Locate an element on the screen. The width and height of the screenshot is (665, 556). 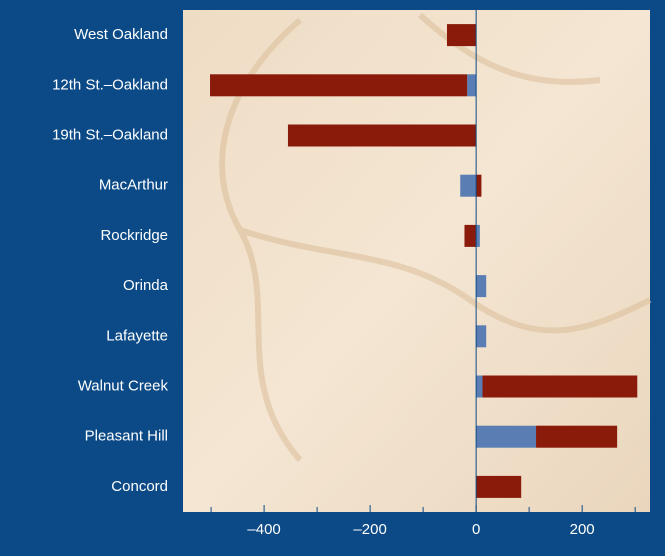
category-label: MacArthur is located at coordinates (133, 185).